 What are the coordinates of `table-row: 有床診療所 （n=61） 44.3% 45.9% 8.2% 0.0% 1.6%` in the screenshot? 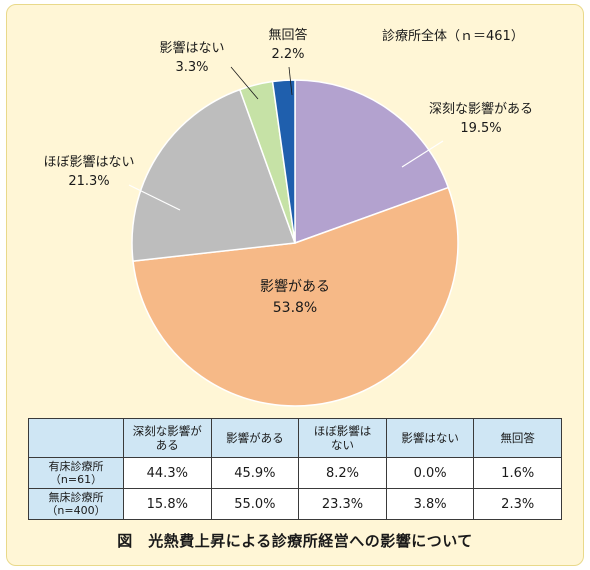 It's located at (295, 473).